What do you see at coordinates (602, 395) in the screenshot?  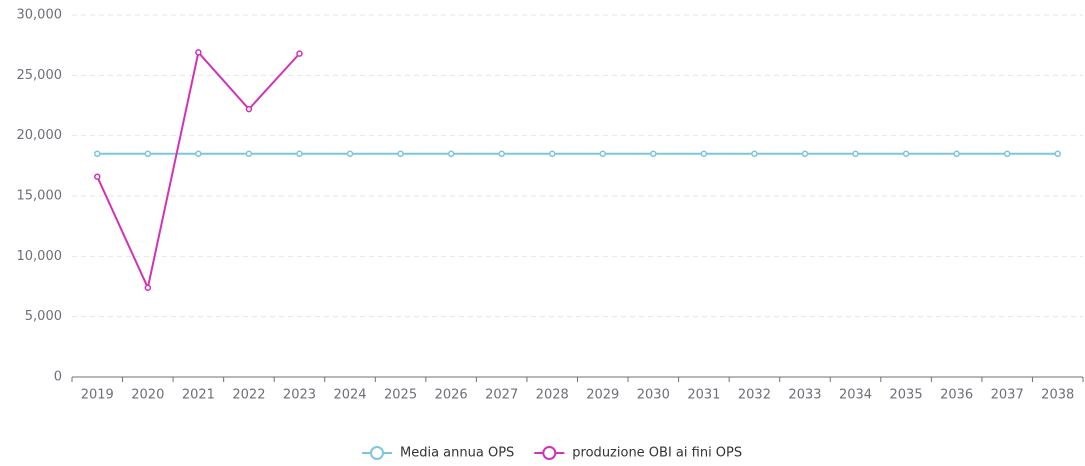 I see `x-tick-label: 2029` at bounding box center [602, 395].